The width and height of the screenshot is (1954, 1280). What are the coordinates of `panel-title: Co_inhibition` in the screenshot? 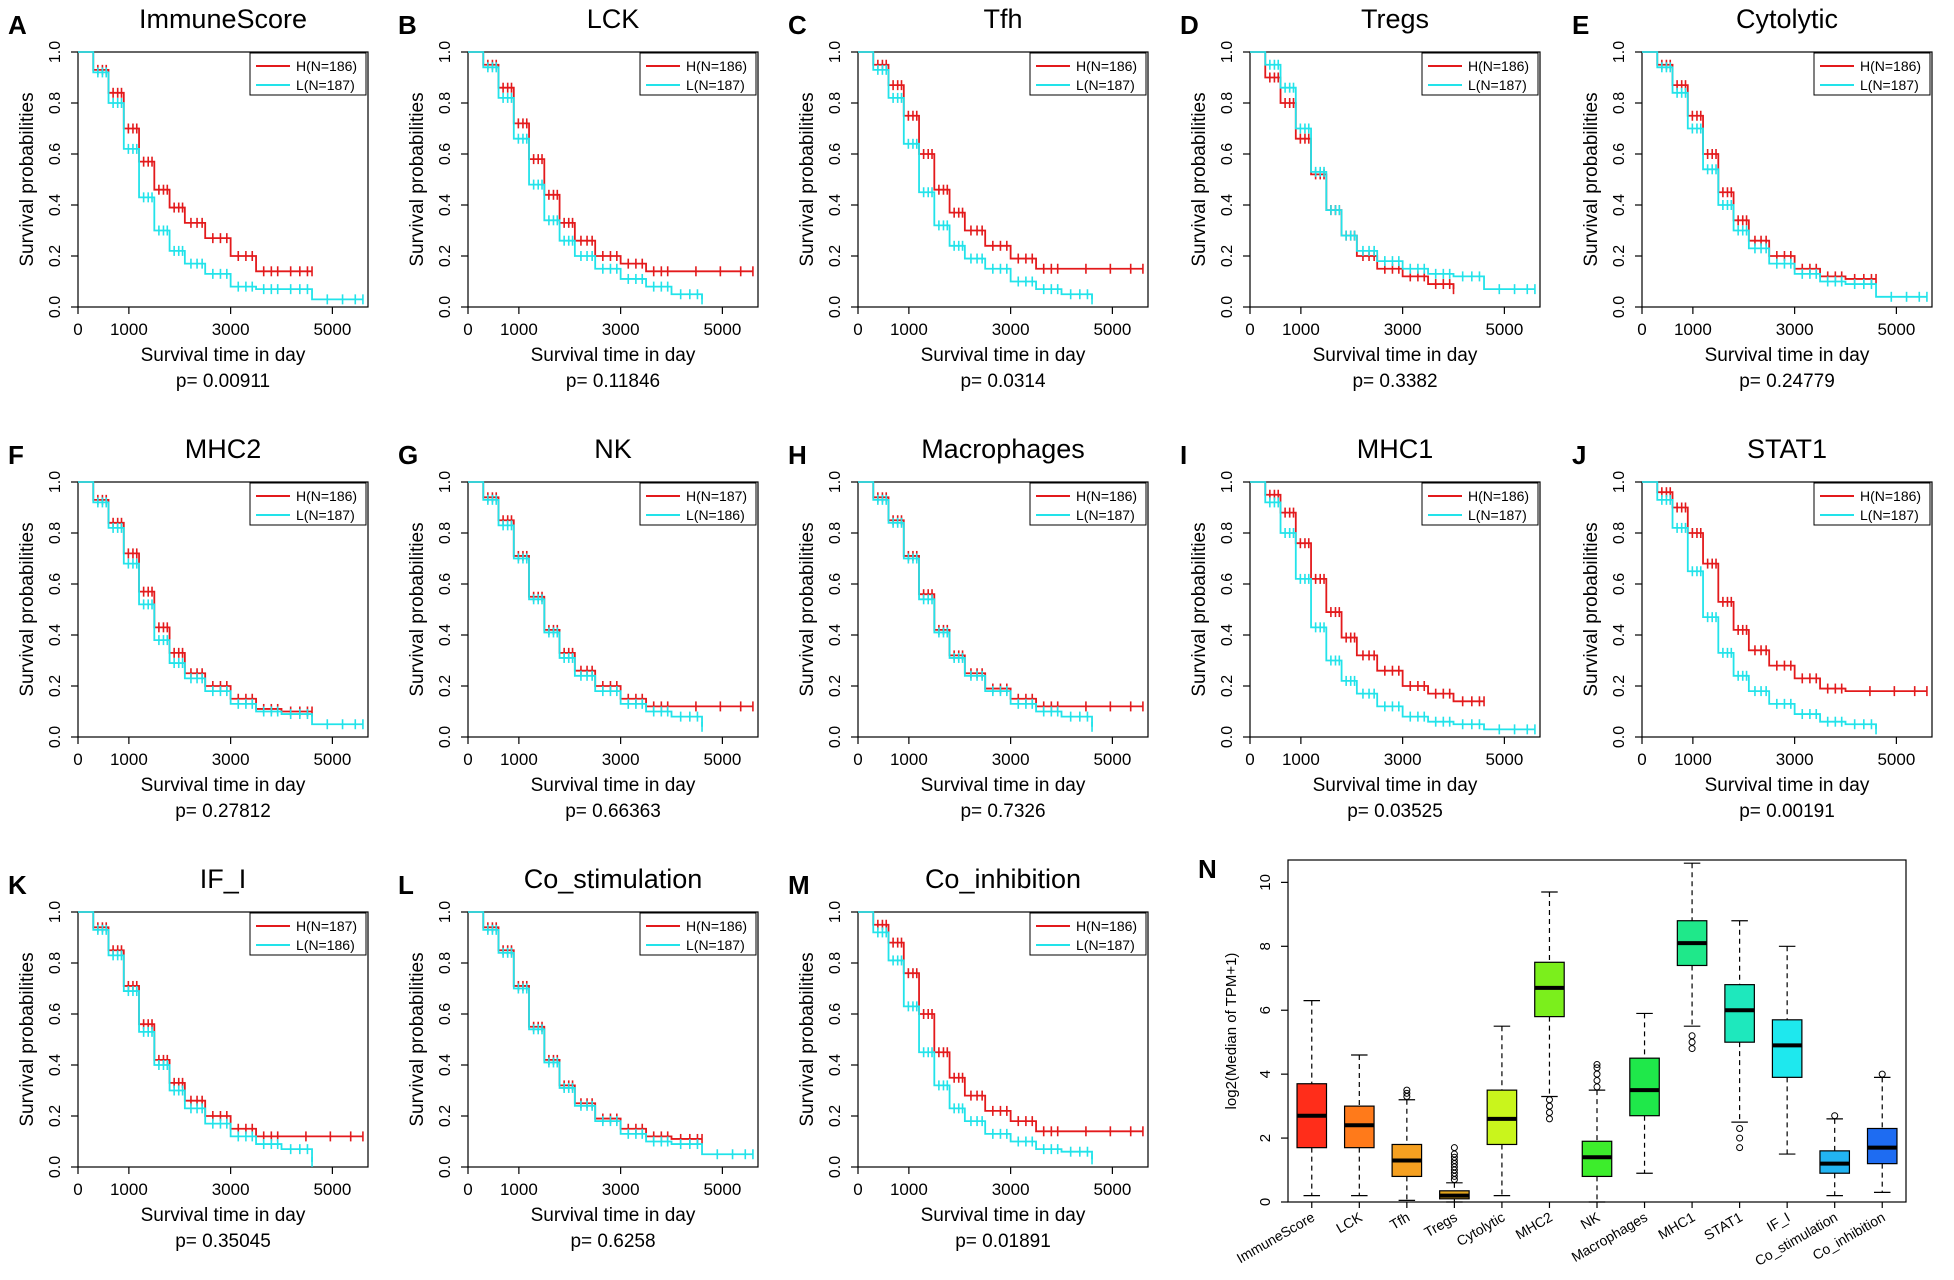 It's located at (1003, 879).